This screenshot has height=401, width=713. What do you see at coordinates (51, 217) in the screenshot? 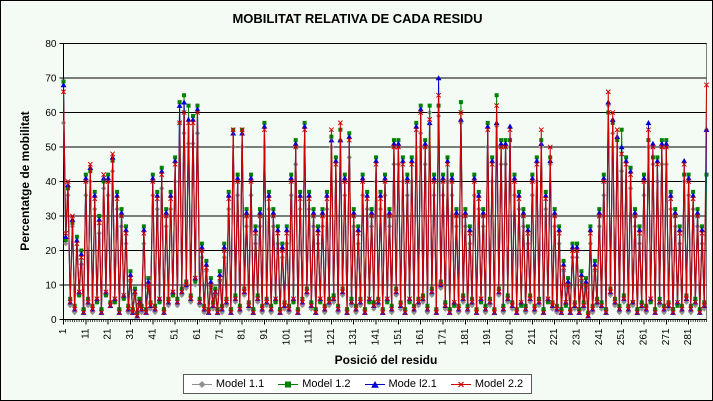
I see `y-tick-label: 30` at bounding box center [51, 217].